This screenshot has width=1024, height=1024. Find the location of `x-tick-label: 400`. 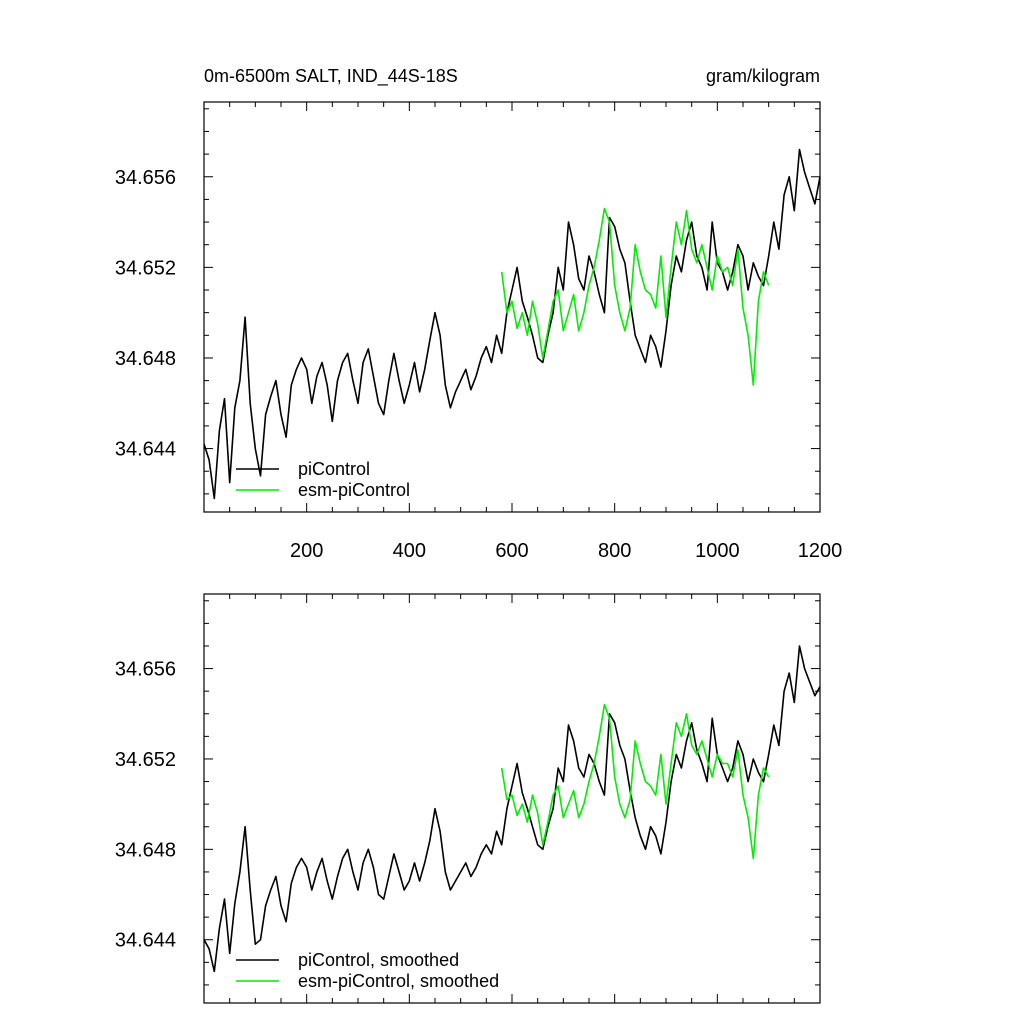

x-tick-label: 400 is located at coordinates (409, 551).